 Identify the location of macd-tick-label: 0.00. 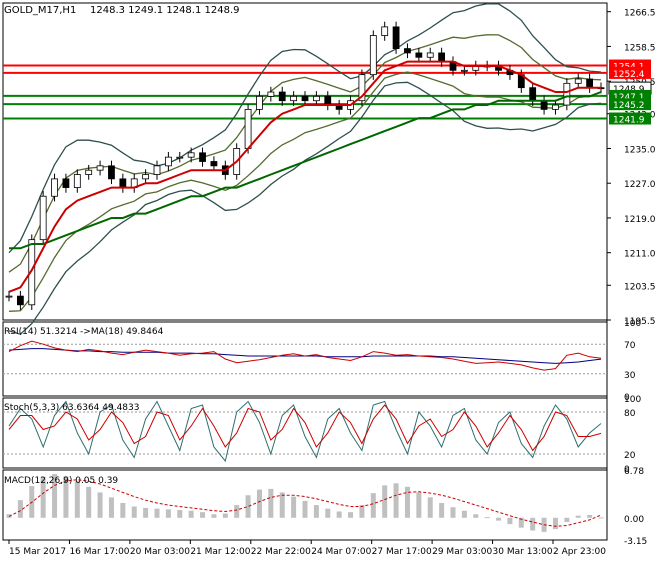
(634, 520).